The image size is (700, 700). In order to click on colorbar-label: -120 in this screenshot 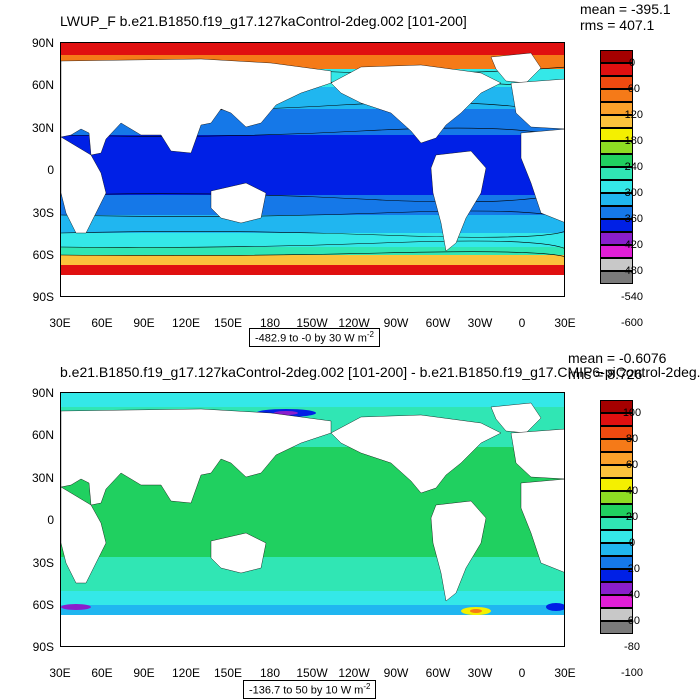, I will do `click(632, 115)`.